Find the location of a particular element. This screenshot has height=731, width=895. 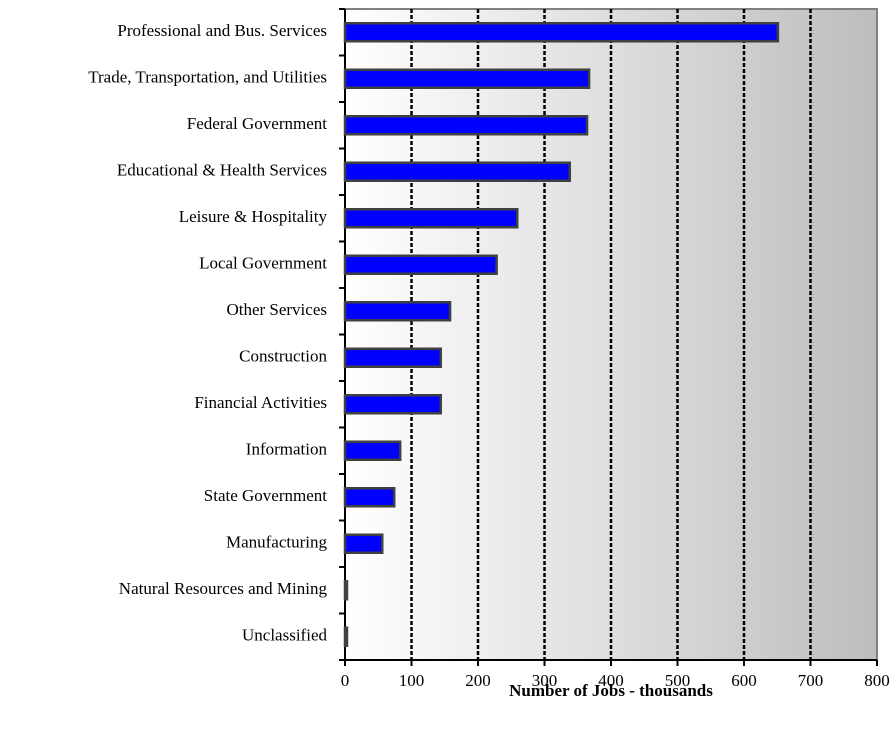

y-tick-label: Information is located at coordinates (287, 449).